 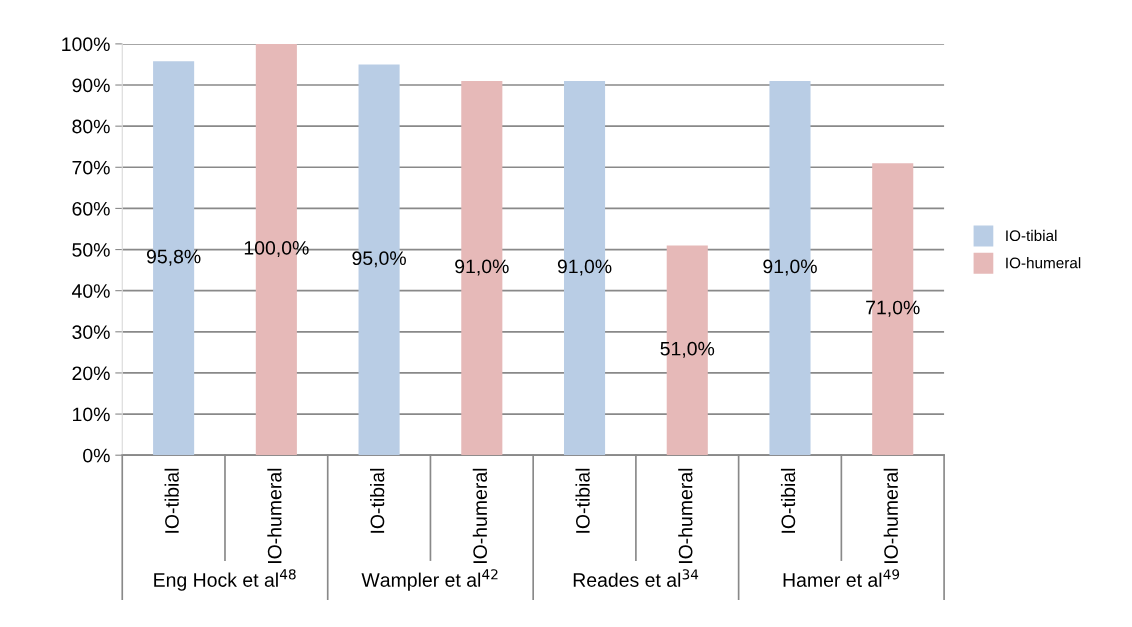 What do you see at coordinates (276, 249) in the screenshot?
I see `data-label: 100,0%` at bounding box center [276, 249].